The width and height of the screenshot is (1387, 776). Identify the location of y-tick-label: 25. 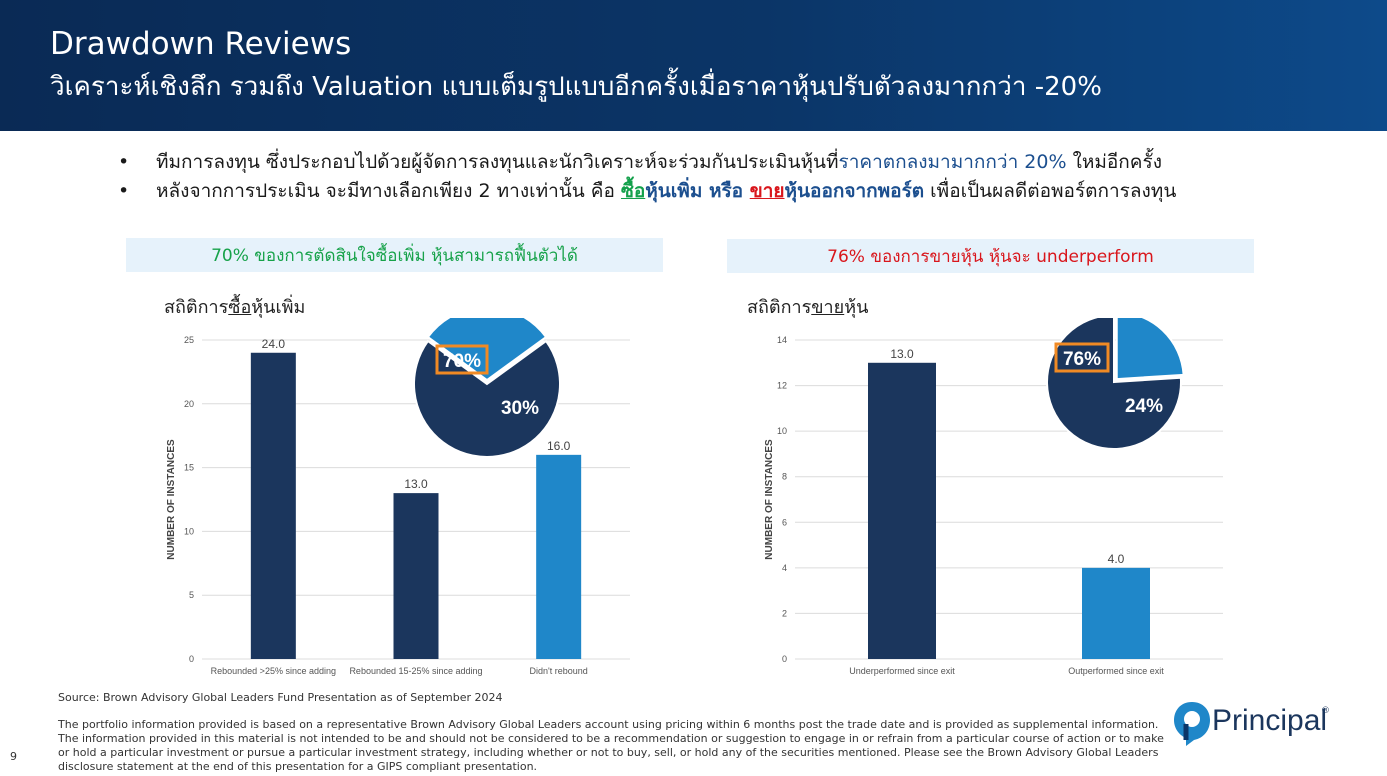
(189, 340).